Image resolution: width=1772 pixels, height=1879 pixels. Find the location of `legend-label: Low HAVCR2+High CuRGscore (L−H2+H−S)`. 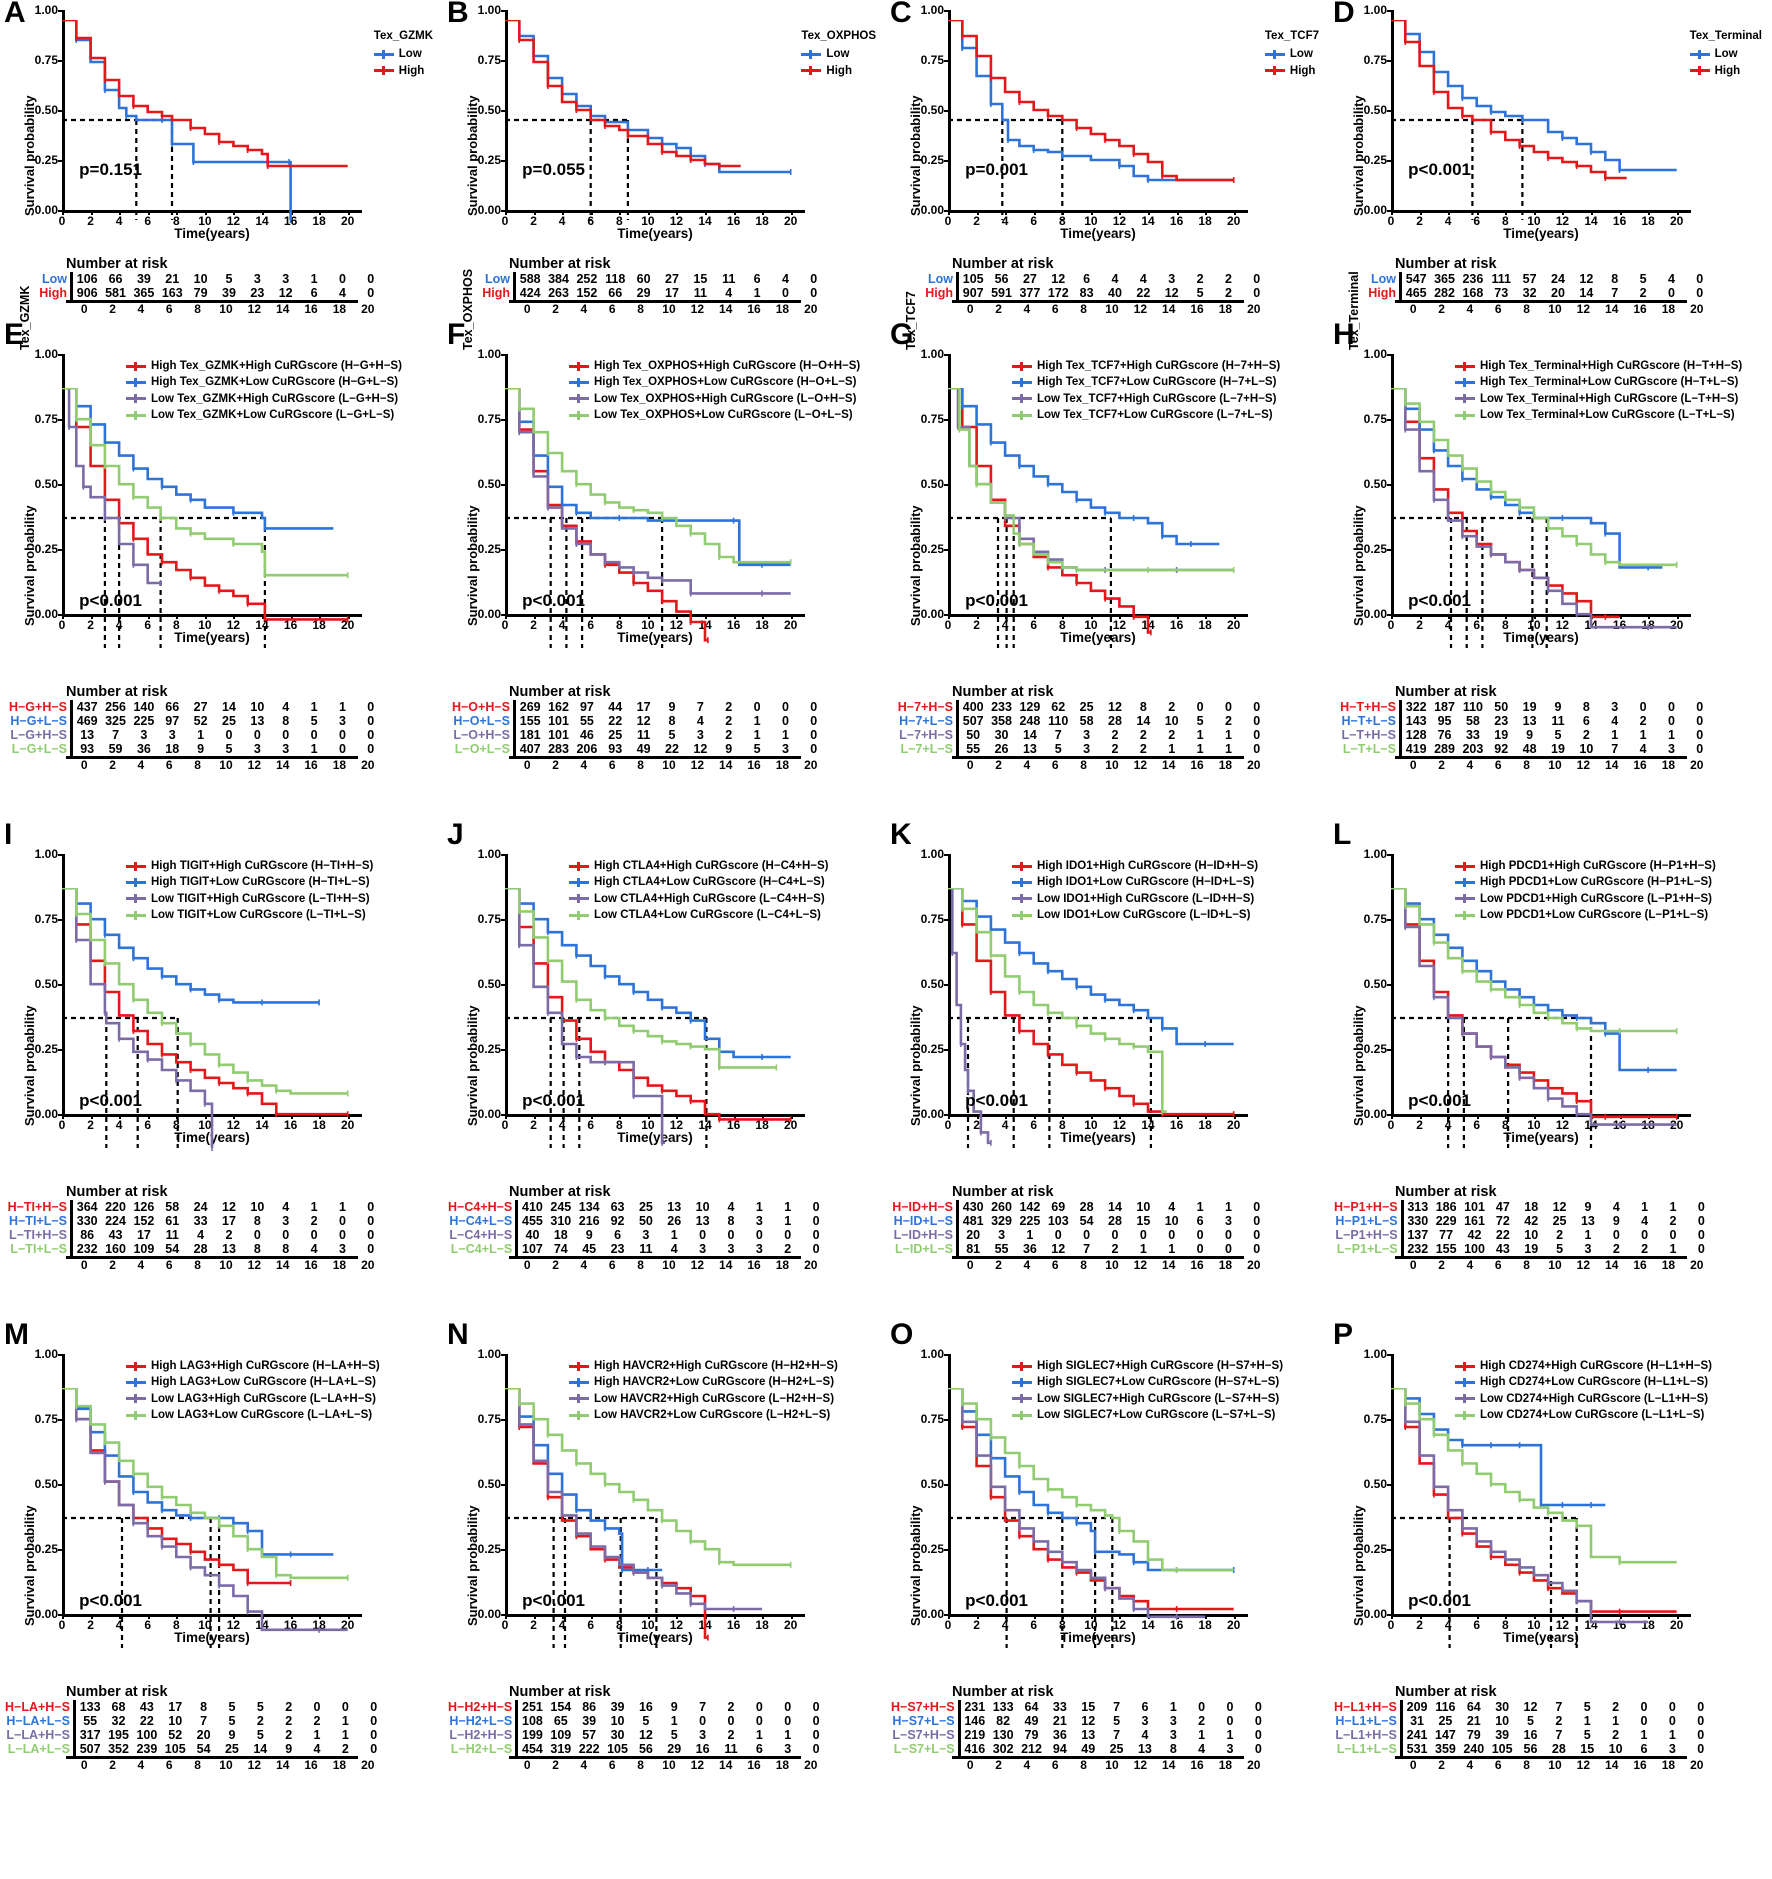

legend-label: Low HAVCR2+High CuRGscore (L−H2+H−S) is located at coordinates (714, 1398).